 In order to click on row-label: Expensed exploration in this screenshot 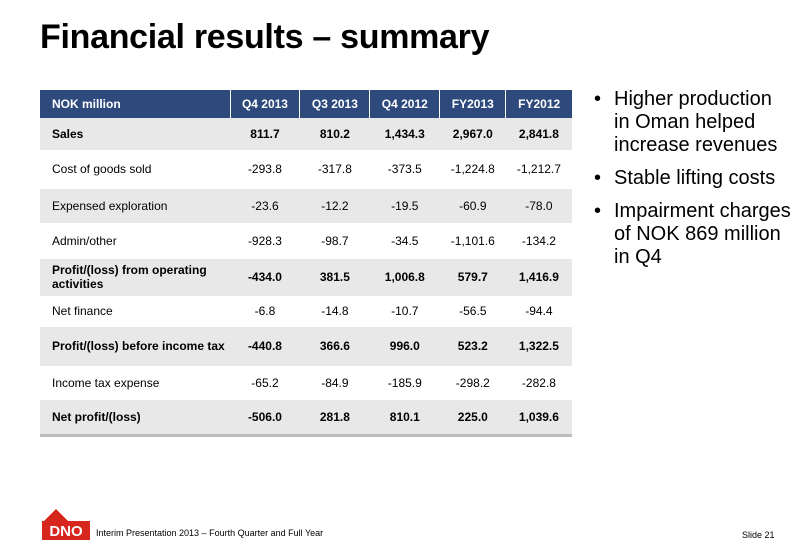, I will do `click(135, 206)`.